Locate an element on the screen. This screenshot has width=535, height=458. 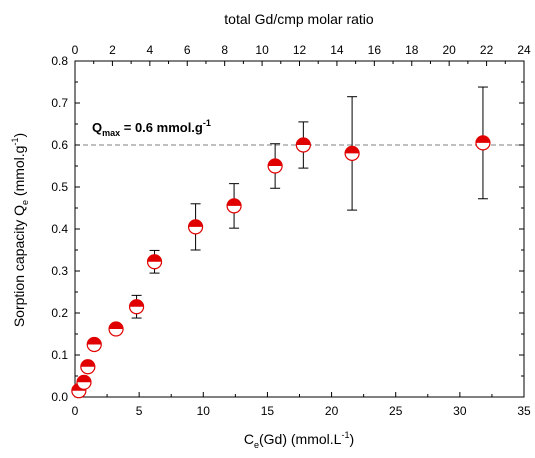
x-tick-label: 25 is located at coordinates (396, 411).